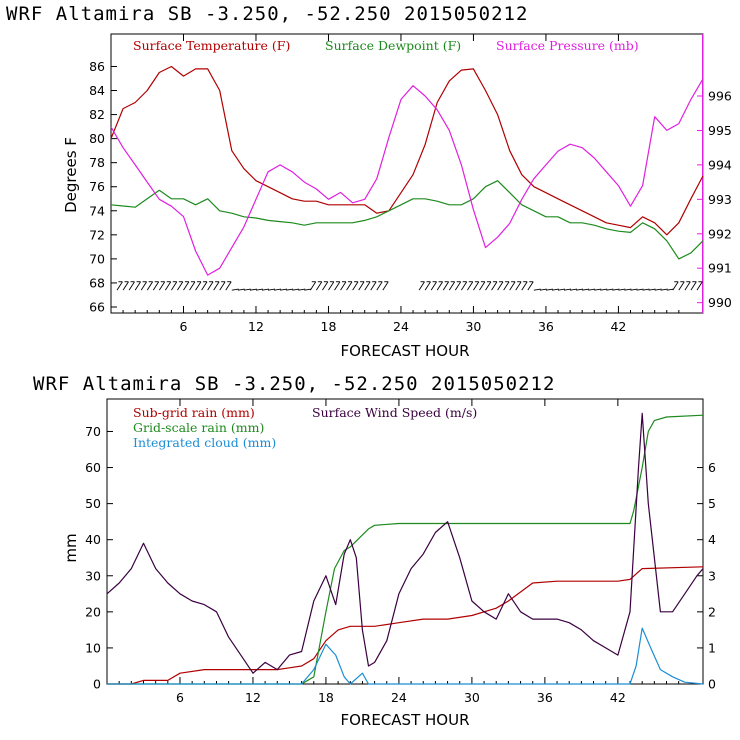 The width and height of the screenshot is (740, 740). What do you see at coordinates (404, 720) in the screenshot?
I see `bottom-xlabel: FORECAST HOUR` at bounding box center [404, 720].